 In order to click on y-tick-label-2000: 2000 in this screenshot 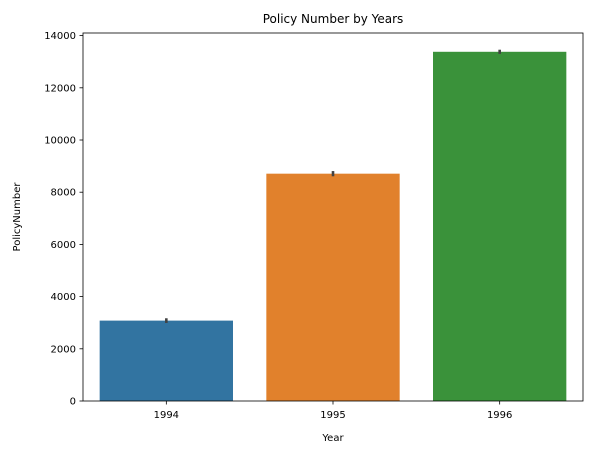, I will do `click(63, 349)`.